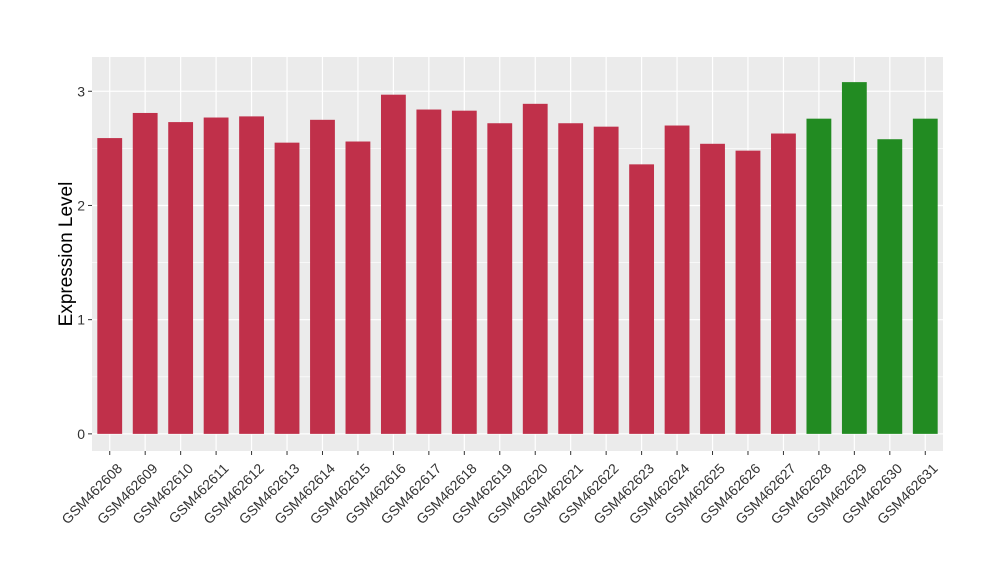 This screenshot has width=1000, height=585. What do you see at coordinates (251, 275) in the screenshot?
I see `bar-GSM462612` at bounding box center [251, 275].